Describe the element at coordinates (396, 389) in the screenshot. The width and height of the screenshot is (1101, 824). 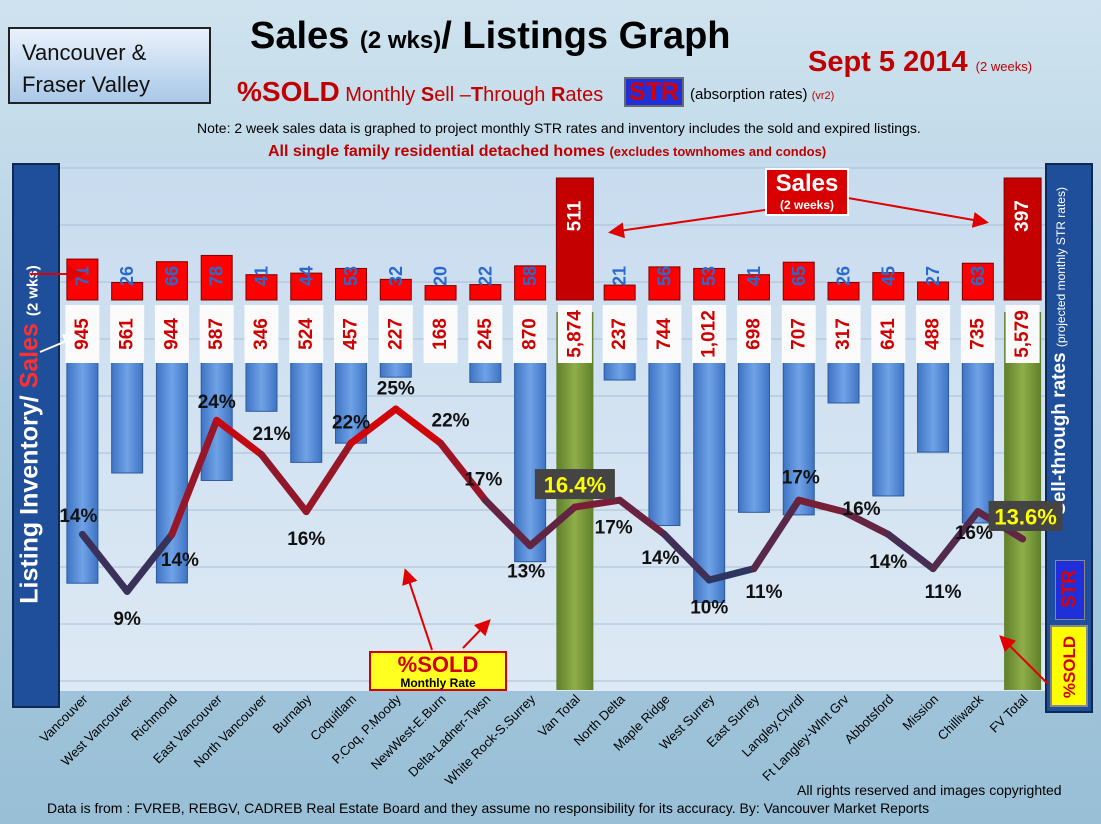
I see `sold-pct-label: 25%` at that location.